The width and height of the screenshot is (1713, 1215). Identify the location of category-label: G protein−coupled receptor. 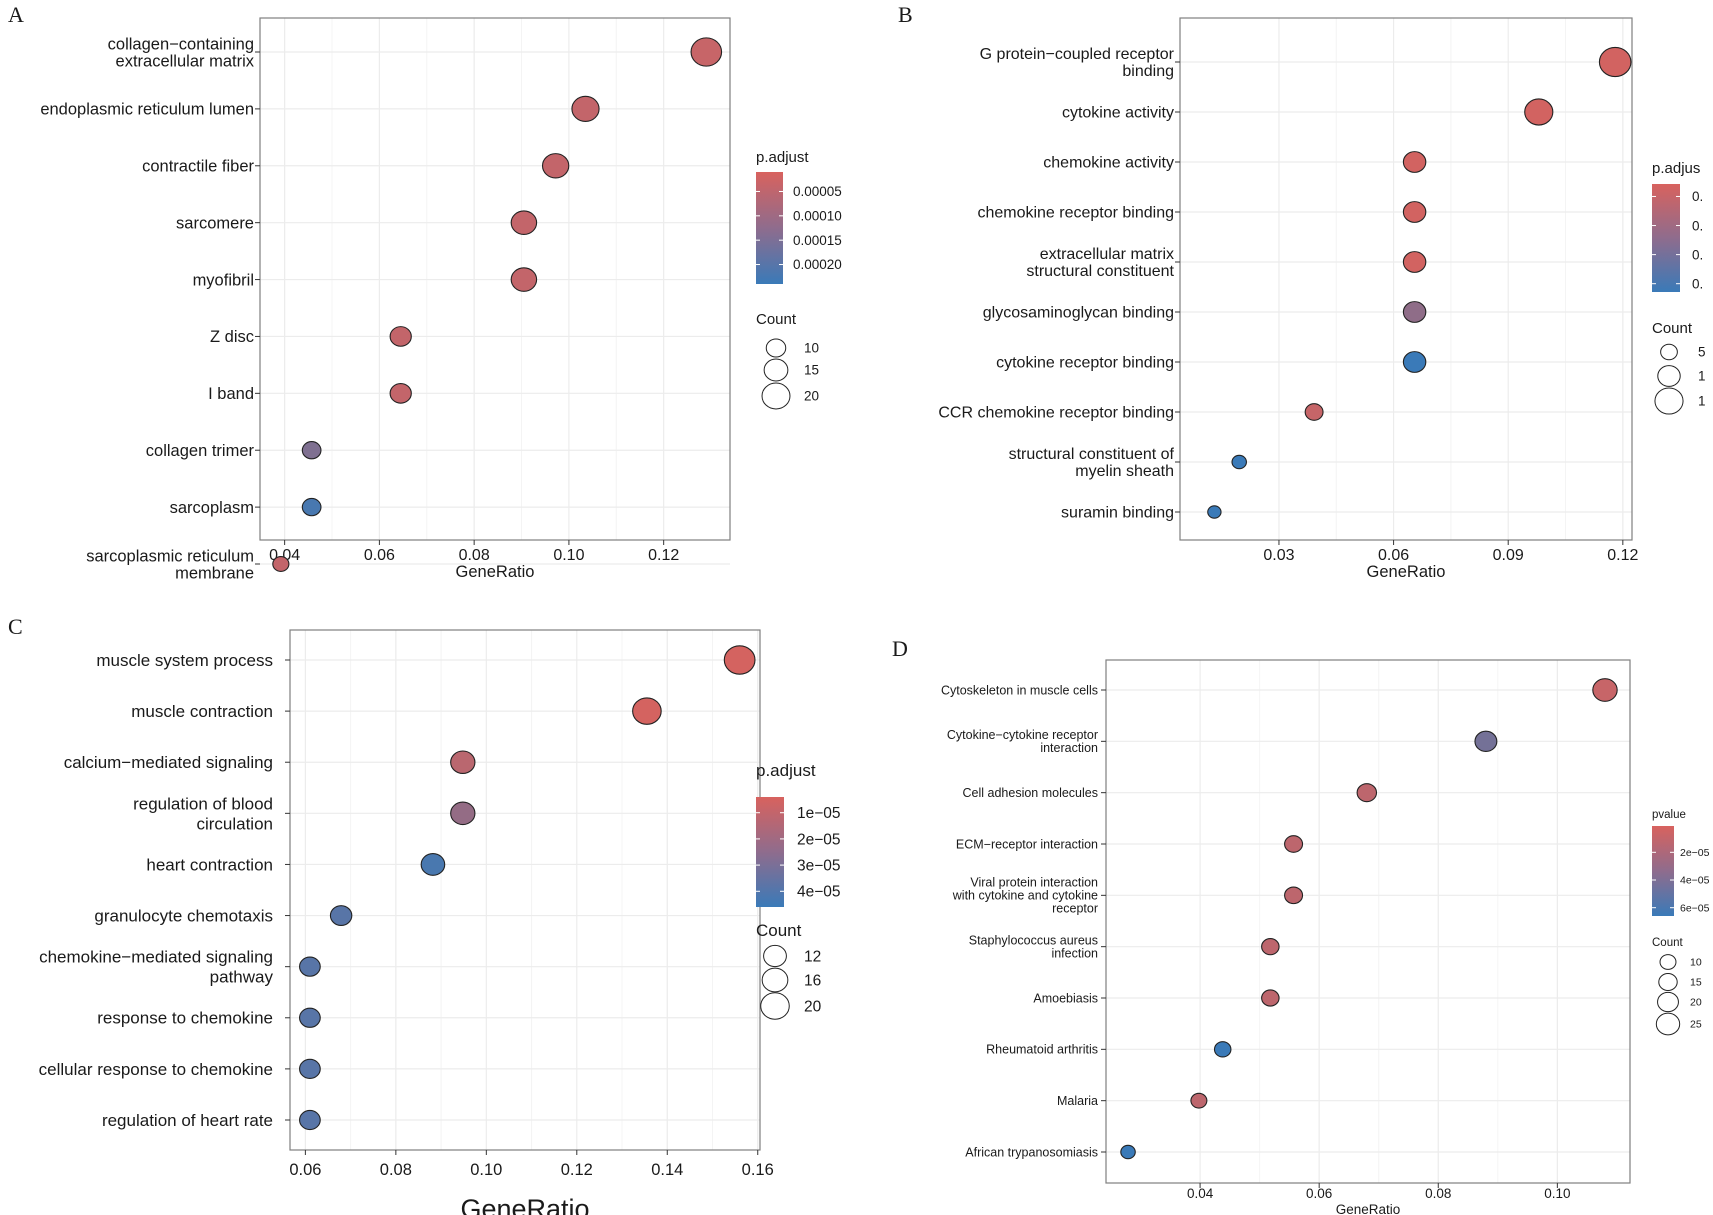
(1077, 54).